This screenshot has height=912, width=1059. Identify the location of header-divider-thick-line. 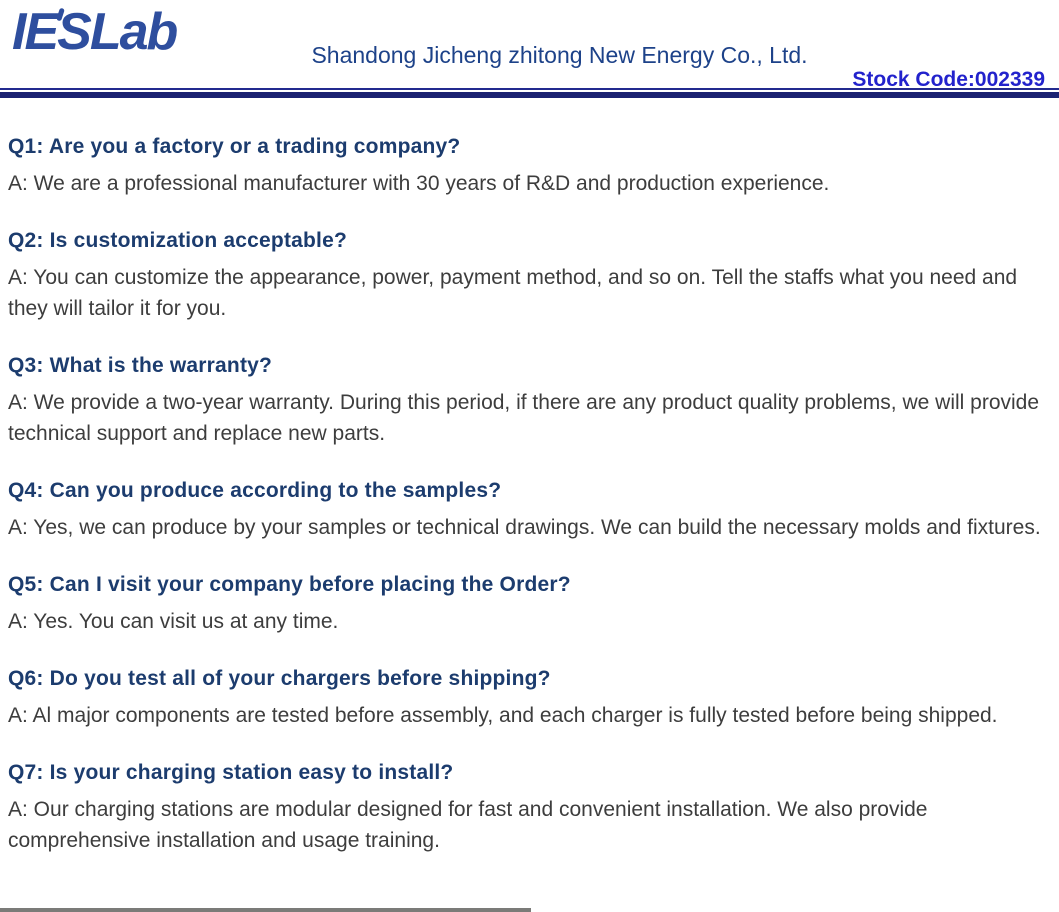
(529, 95).